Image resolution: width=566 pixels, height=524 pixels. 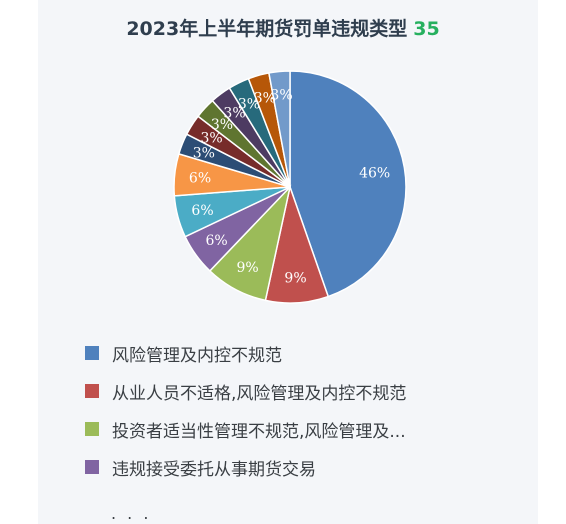 What do you see at coordinates (267, 29) in the screenshot?
I see `chart-title-text: 2023年上半年期货罚单违规类型` at bounding box center [267, 29].